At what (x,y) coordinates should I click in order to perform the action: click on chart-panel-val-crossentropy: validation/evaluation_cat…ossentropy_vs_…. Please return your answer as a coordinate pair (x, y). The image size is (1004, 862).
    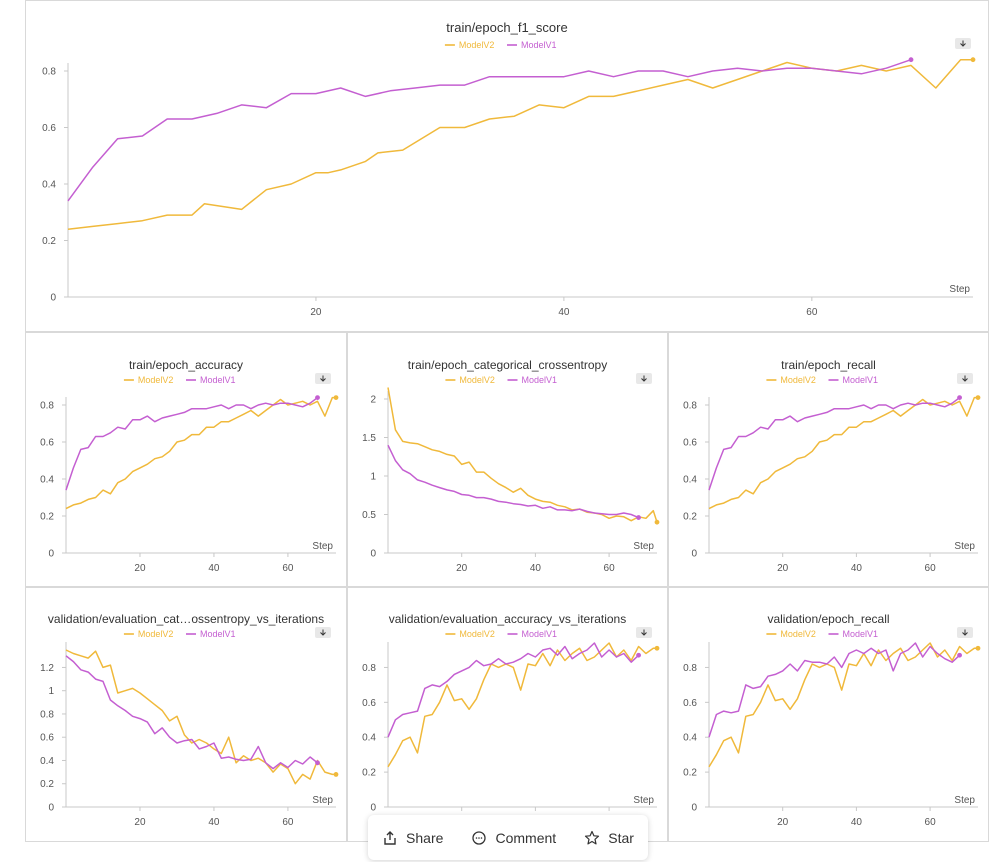
    Looking at the image, I should click on (186, 714).